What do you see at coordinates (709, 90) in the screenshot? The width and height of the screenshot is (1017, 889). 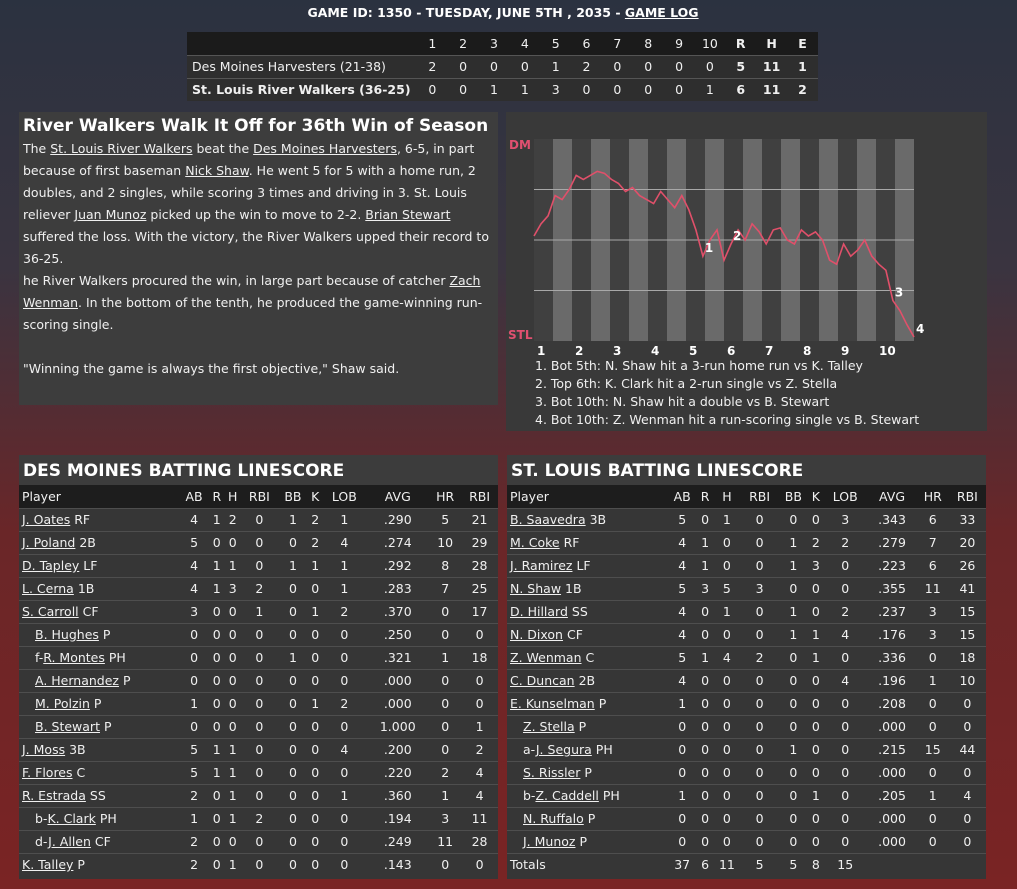 I see `inning-score: 1` at bounding box center [709, 90].